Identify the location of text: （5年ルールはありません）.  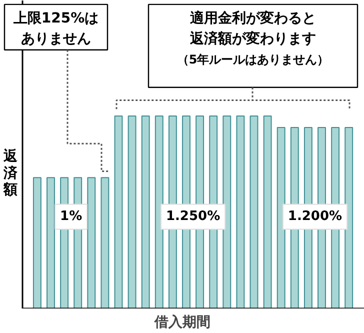
(253, 59).